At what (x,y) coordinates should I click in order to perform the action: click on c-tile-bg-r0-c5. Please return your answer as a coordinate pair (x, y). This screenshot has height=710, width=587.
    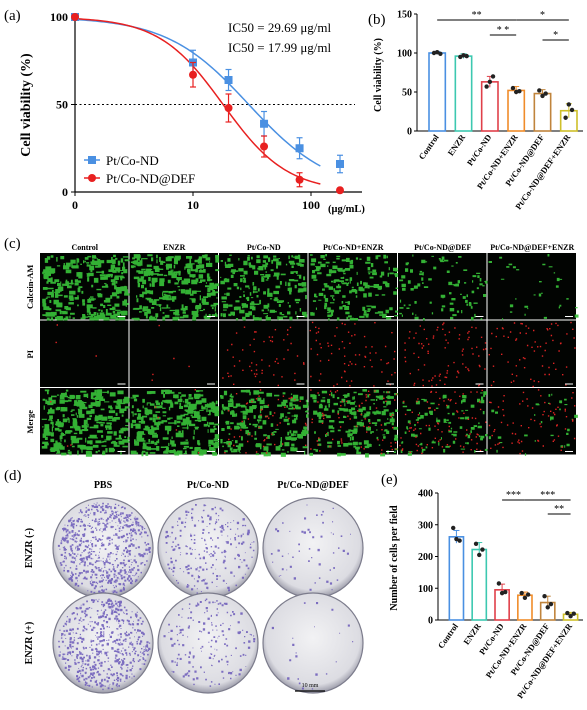
    Looking at the image, I should click on (531, 286).